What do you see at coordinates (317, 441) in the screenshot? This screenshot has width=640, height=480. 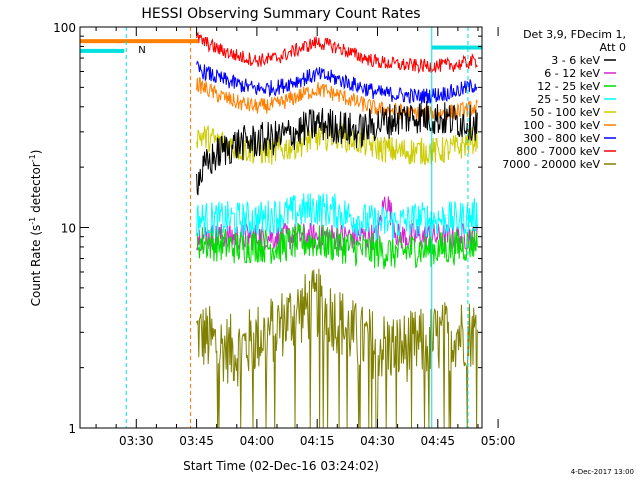 I see `x-tick-label: 04:15` at bounding box center [317, 441].